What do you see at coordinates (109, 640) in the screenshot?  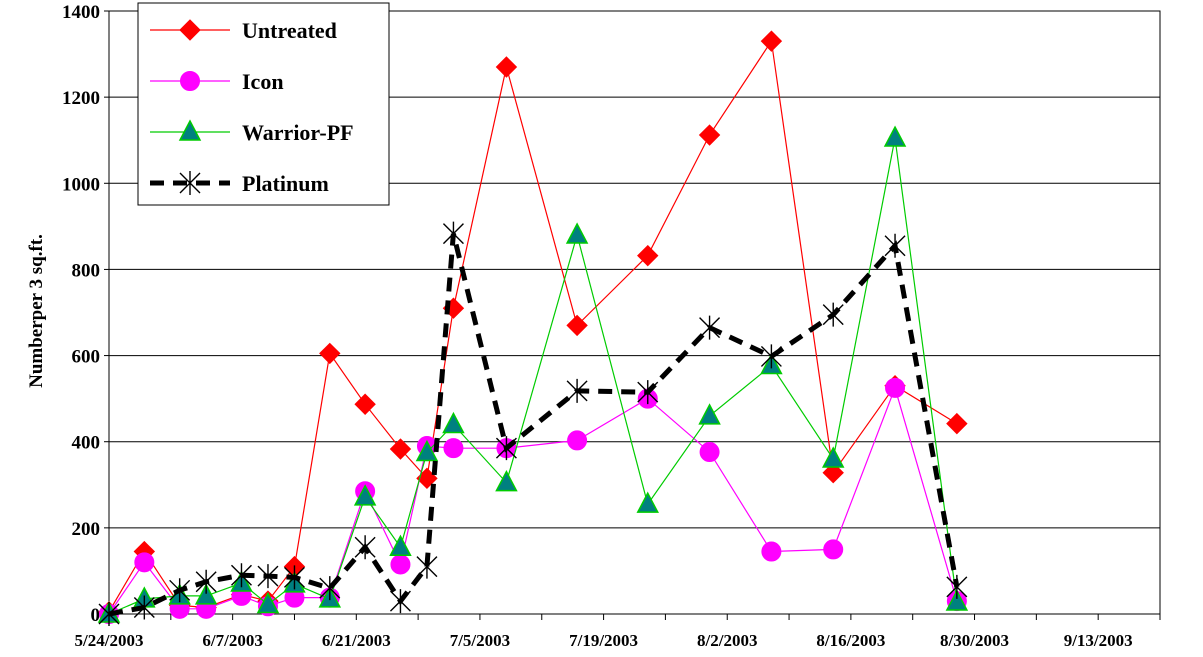 I see `x-tick-label: 5/24/2003` at bounding box center [109, 640].